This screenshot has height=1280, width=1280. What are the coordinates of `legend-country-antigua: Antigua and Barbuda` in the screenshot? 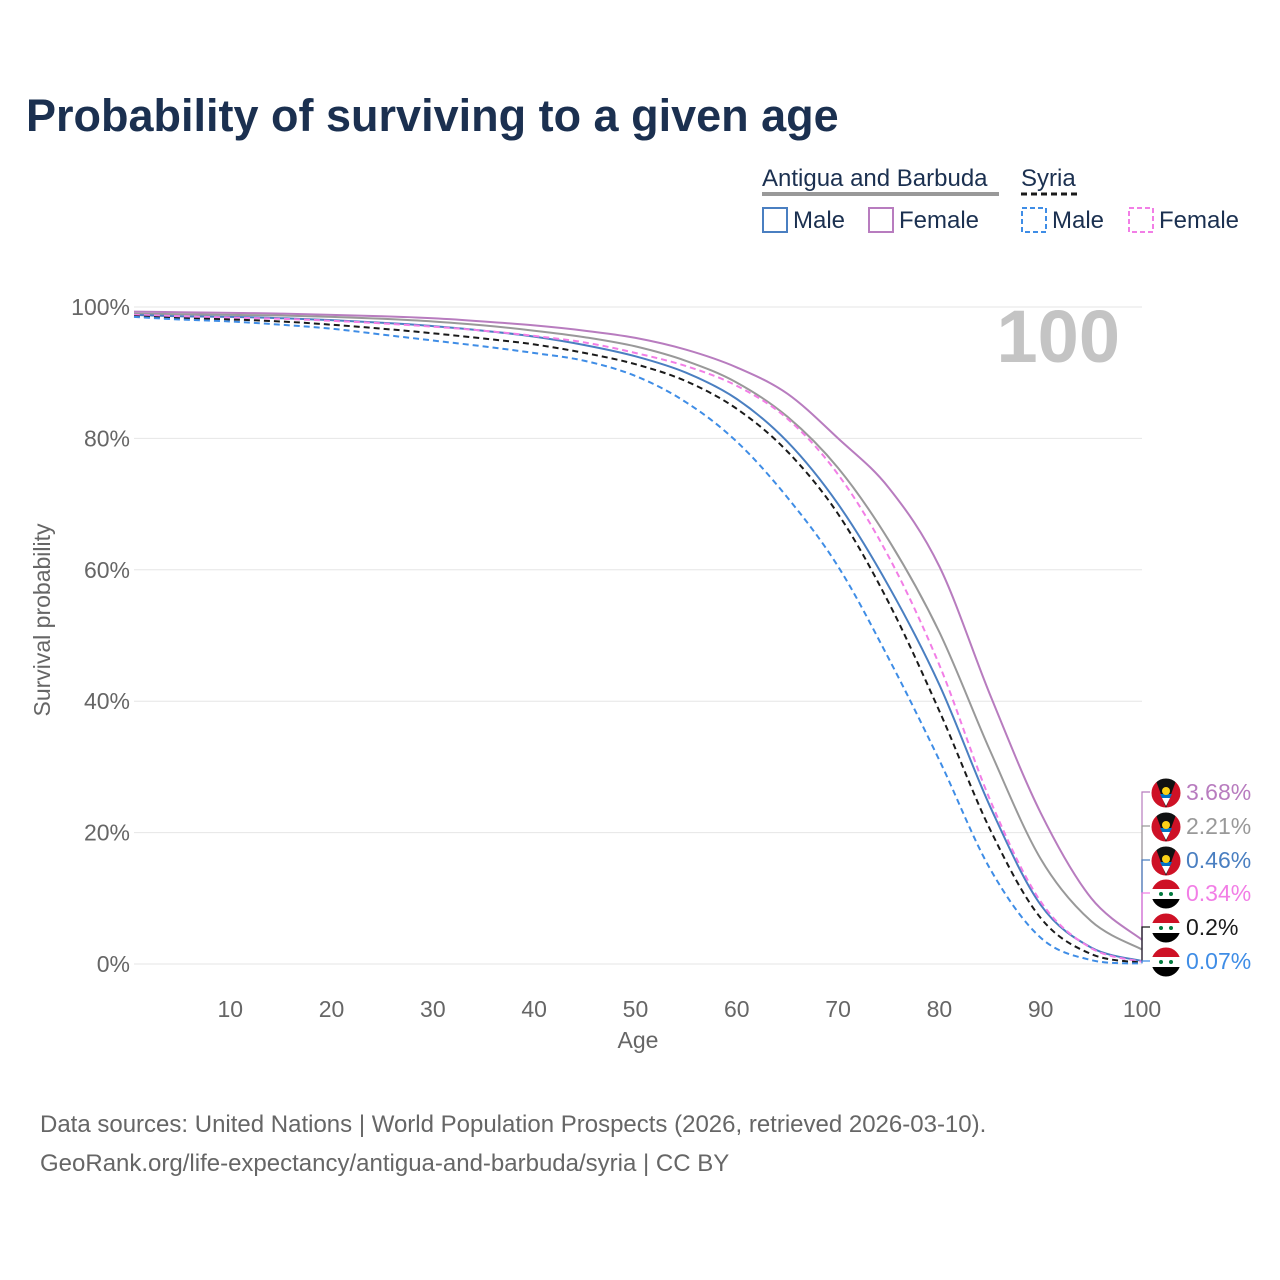 It's located at (875, 178).